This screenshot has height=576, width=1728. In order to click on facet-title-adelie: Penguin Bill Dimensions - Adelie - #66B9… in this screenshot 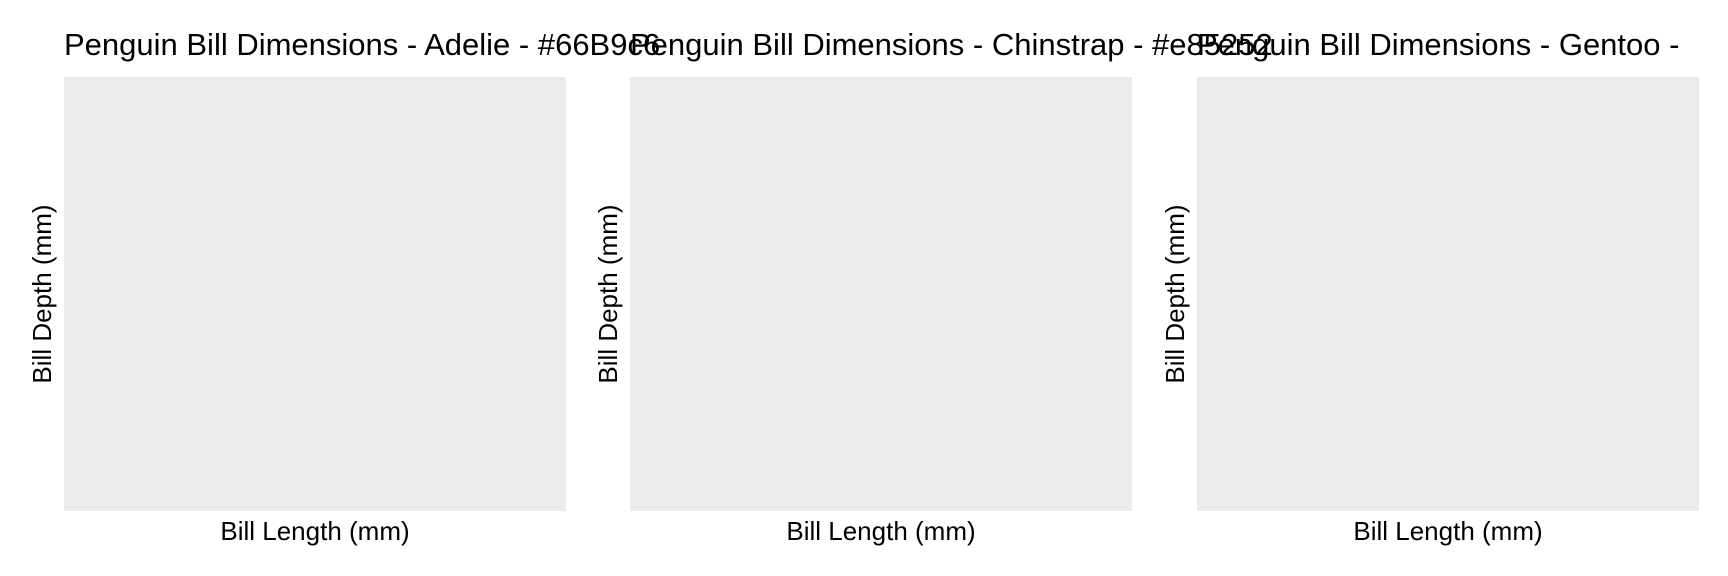, I will do `click(362, 44)`.